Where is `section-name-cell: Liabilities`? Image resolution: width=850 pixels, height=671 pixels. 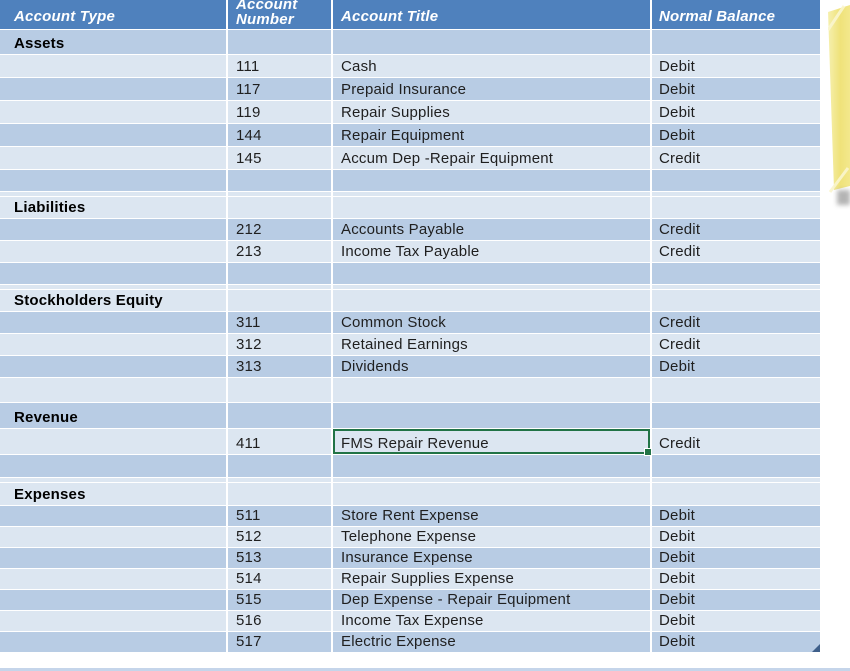 section-name-cell: Liabilities is located at coordinates (114, 207).